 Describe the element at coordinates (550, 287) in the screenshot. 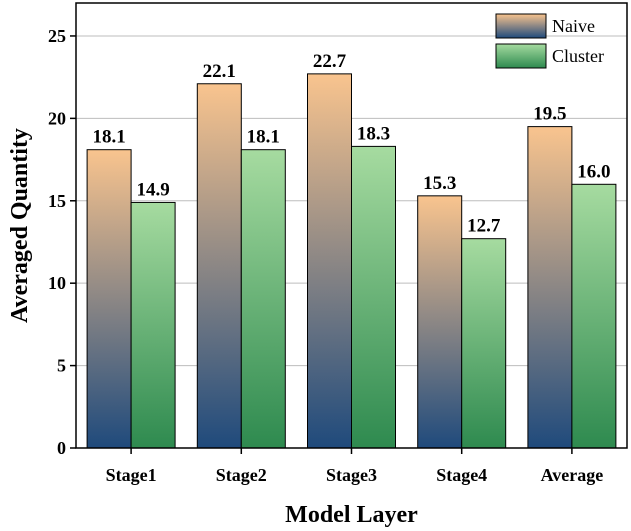

I see `bar-naive-average` at that location.